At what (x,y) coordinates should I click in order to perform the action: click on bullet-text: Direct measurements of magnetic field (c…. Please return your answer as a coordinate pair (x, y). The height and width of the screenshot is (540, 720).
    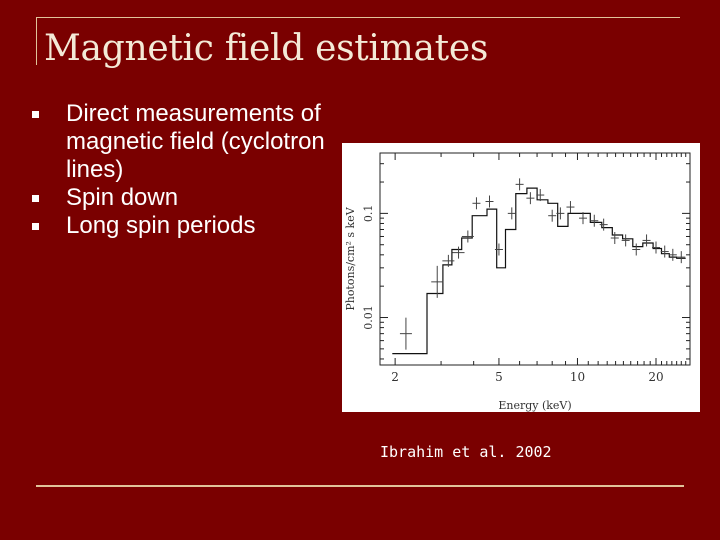
    Looking at the image, I should click on (195, 141).